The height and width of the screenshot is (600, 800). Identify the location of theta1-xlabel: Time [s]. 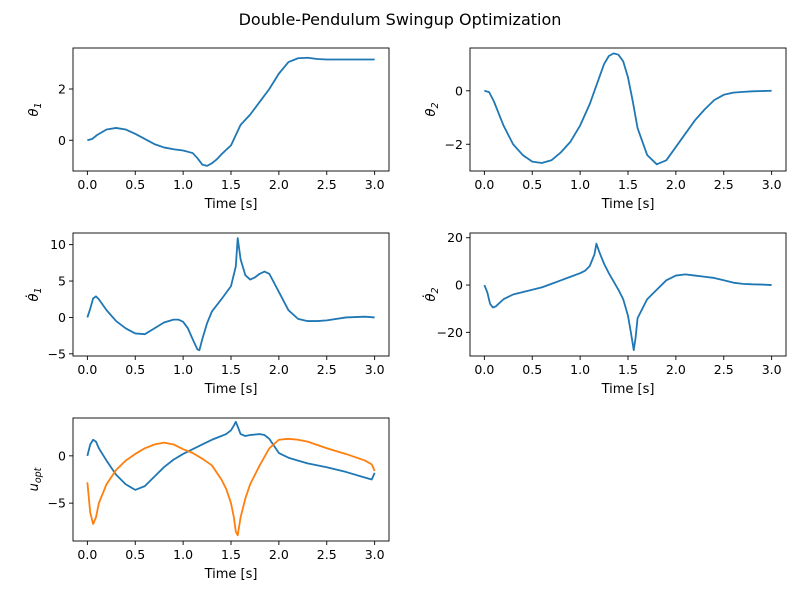
(231, 204).